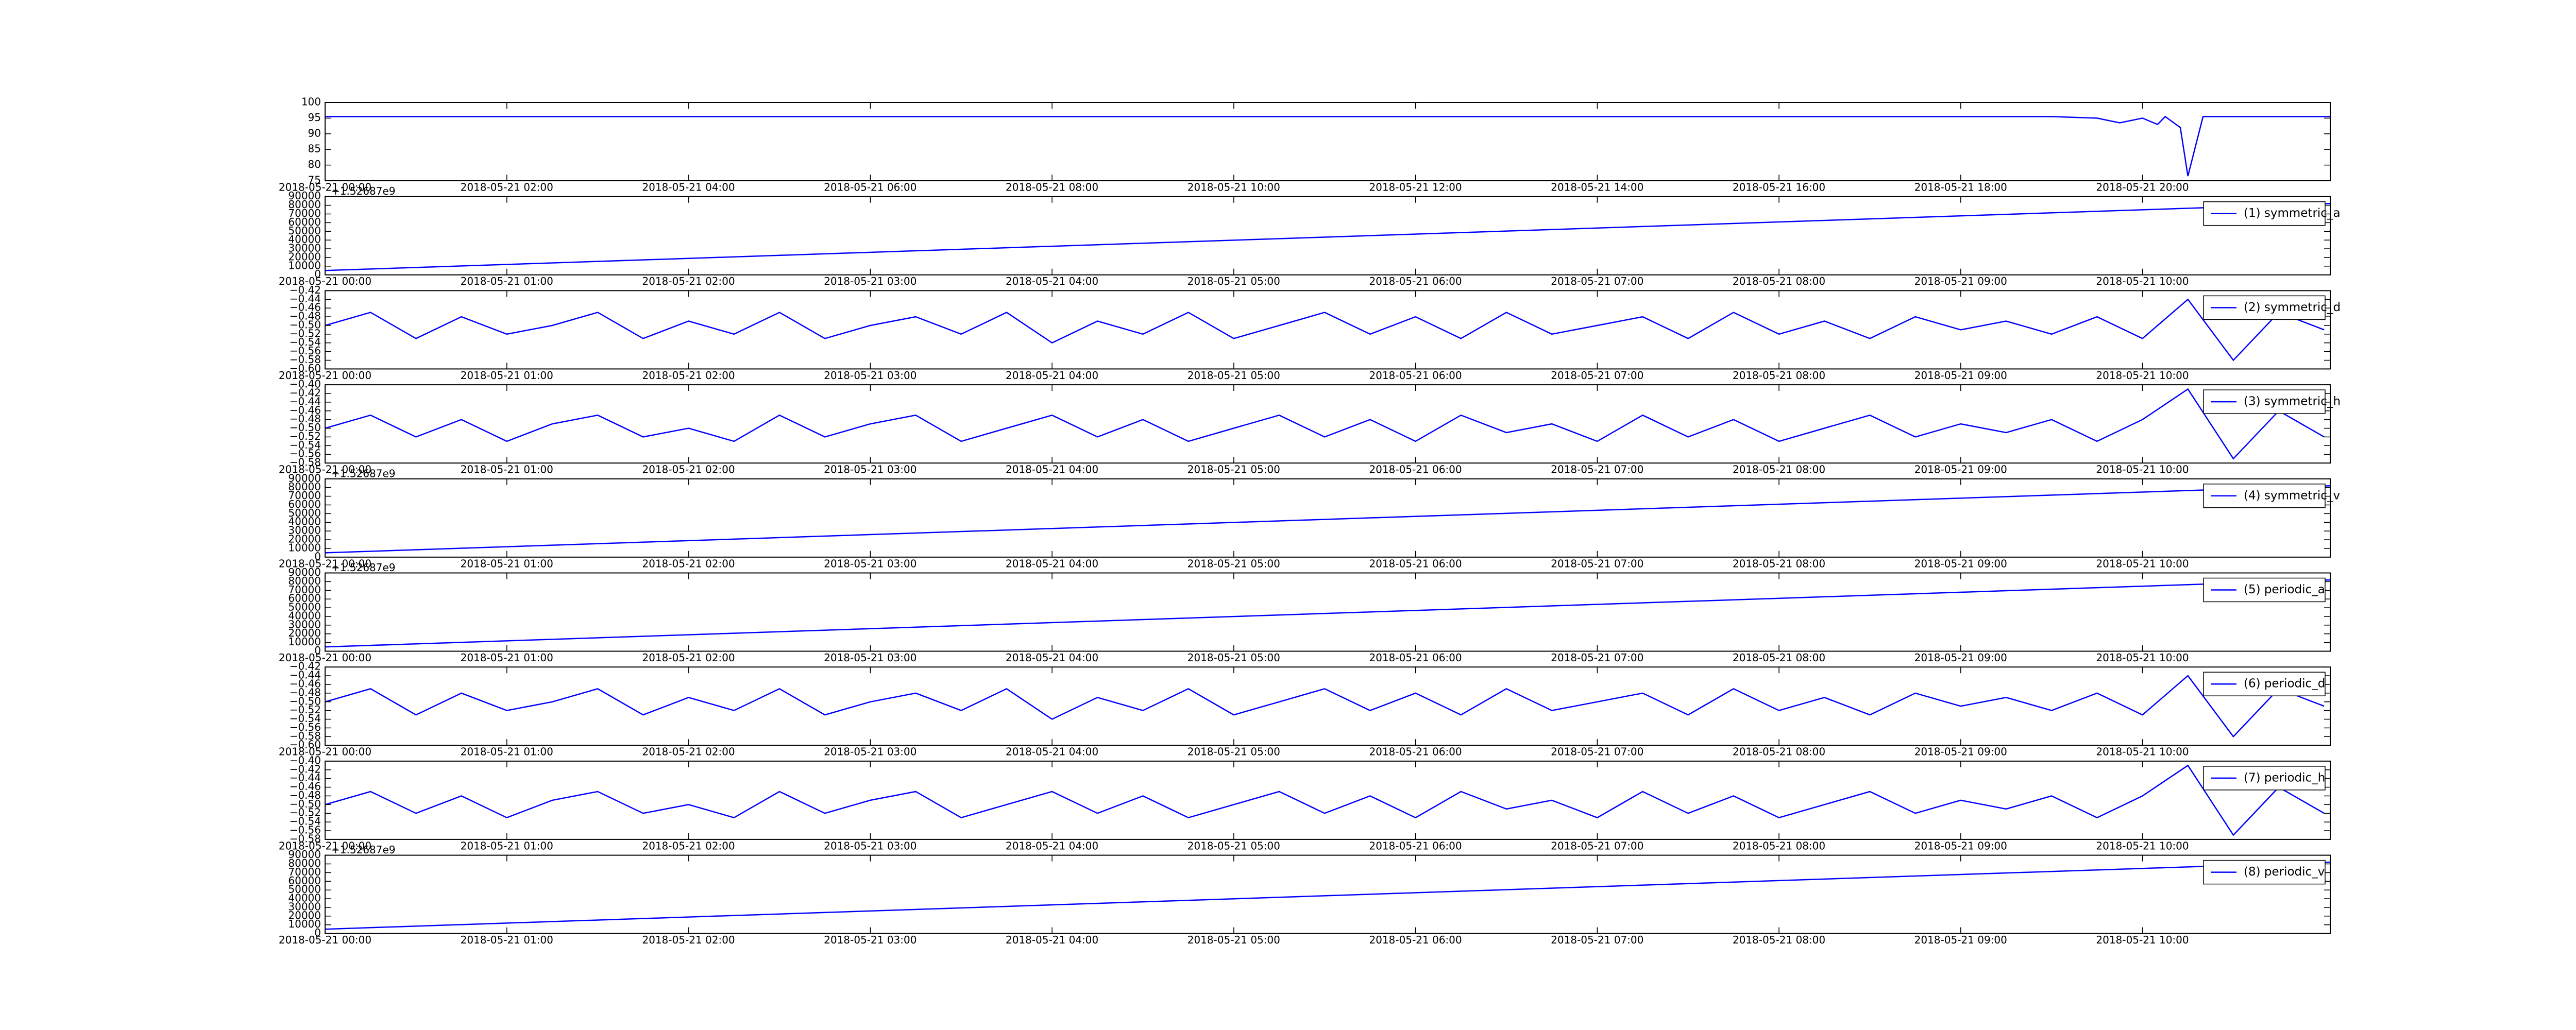  Describe the element at coordinates (2292, 495) in the screenshot. I see `legend-label: (4) symmetric_v` at that location.